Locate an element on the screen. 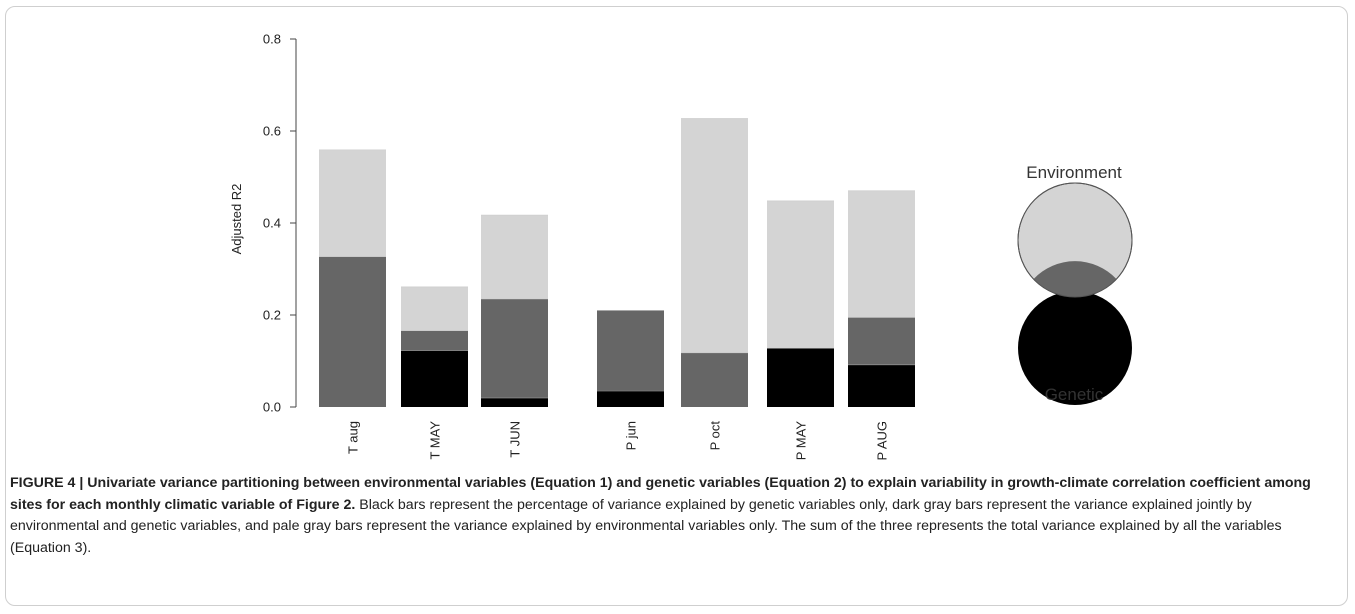 The image size is (1355, 614). legend-genetic-label: Genetic is located at coordinates (1074, 394).